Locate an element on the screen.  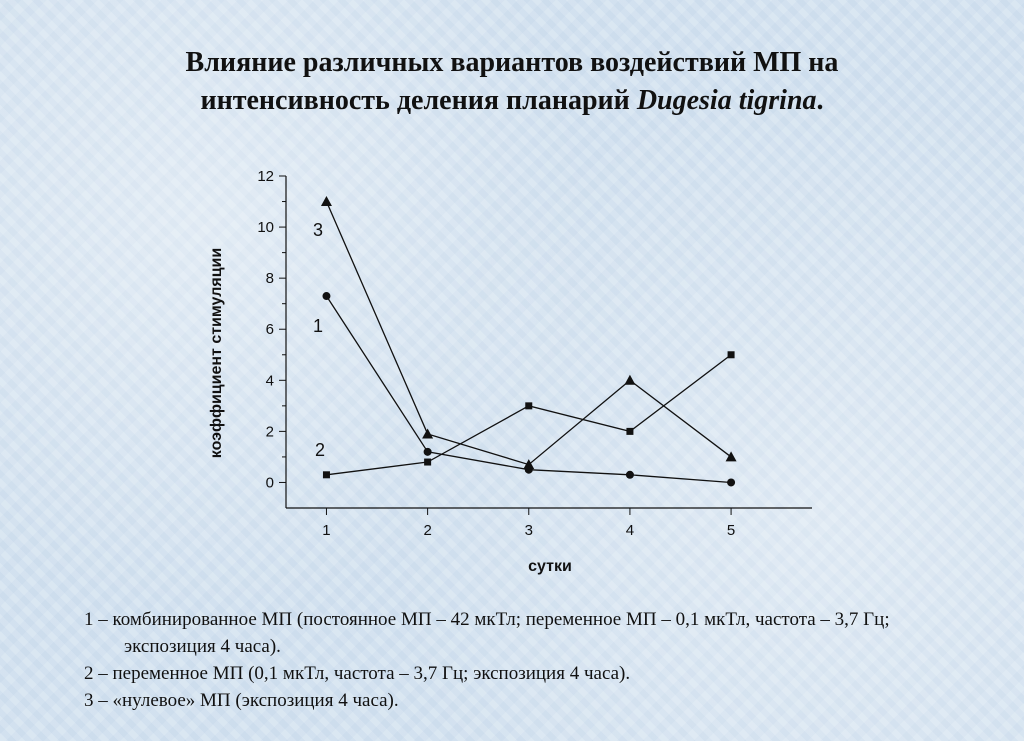
series-2-label: 2 is located at coordinates (320, 450).